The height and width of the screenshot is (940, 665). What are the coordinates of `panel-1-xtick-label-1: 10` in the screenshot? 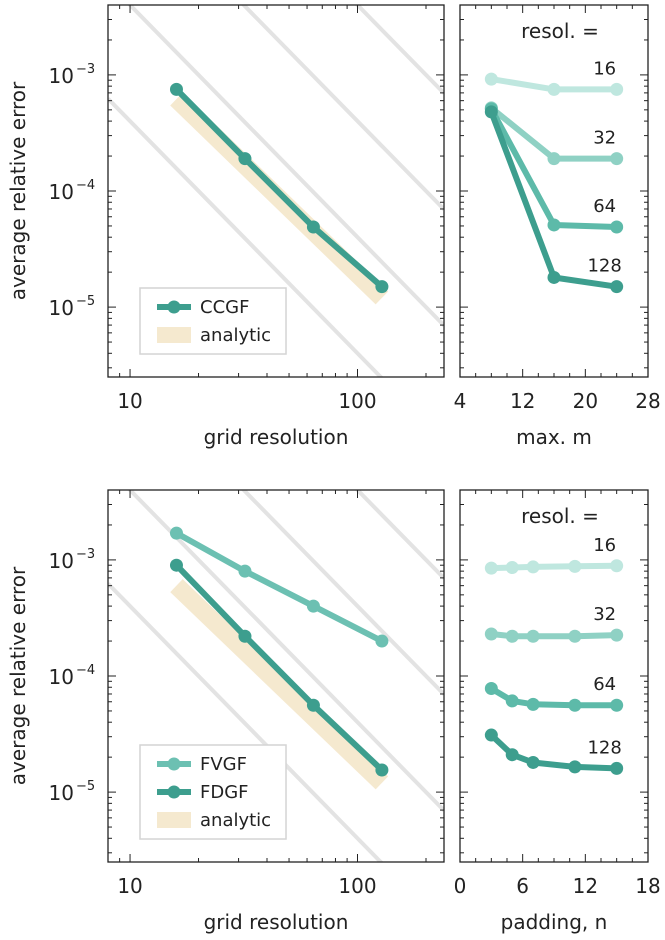 It's located at (129, 401).